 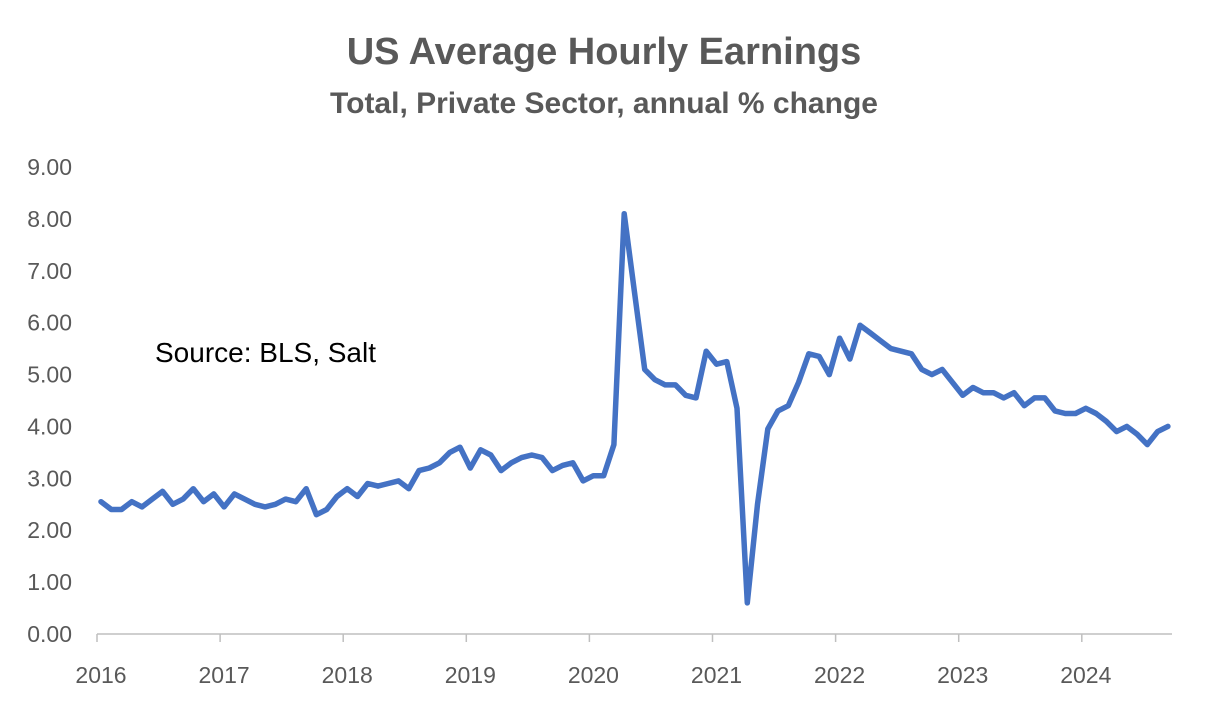 What do you see at coordinates (593, 675) in the screenshot?
I see `x-tick-label: 2020` at bounding box center [593, 675].